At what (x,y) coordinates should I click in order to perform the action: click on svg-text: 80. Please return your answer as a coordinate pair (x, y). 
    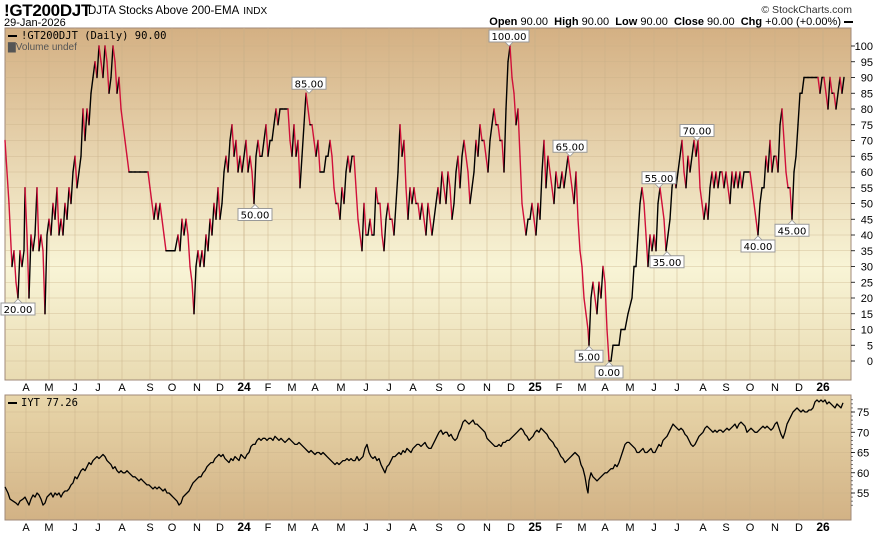
    Looking at the image, I should click on (867, 110).